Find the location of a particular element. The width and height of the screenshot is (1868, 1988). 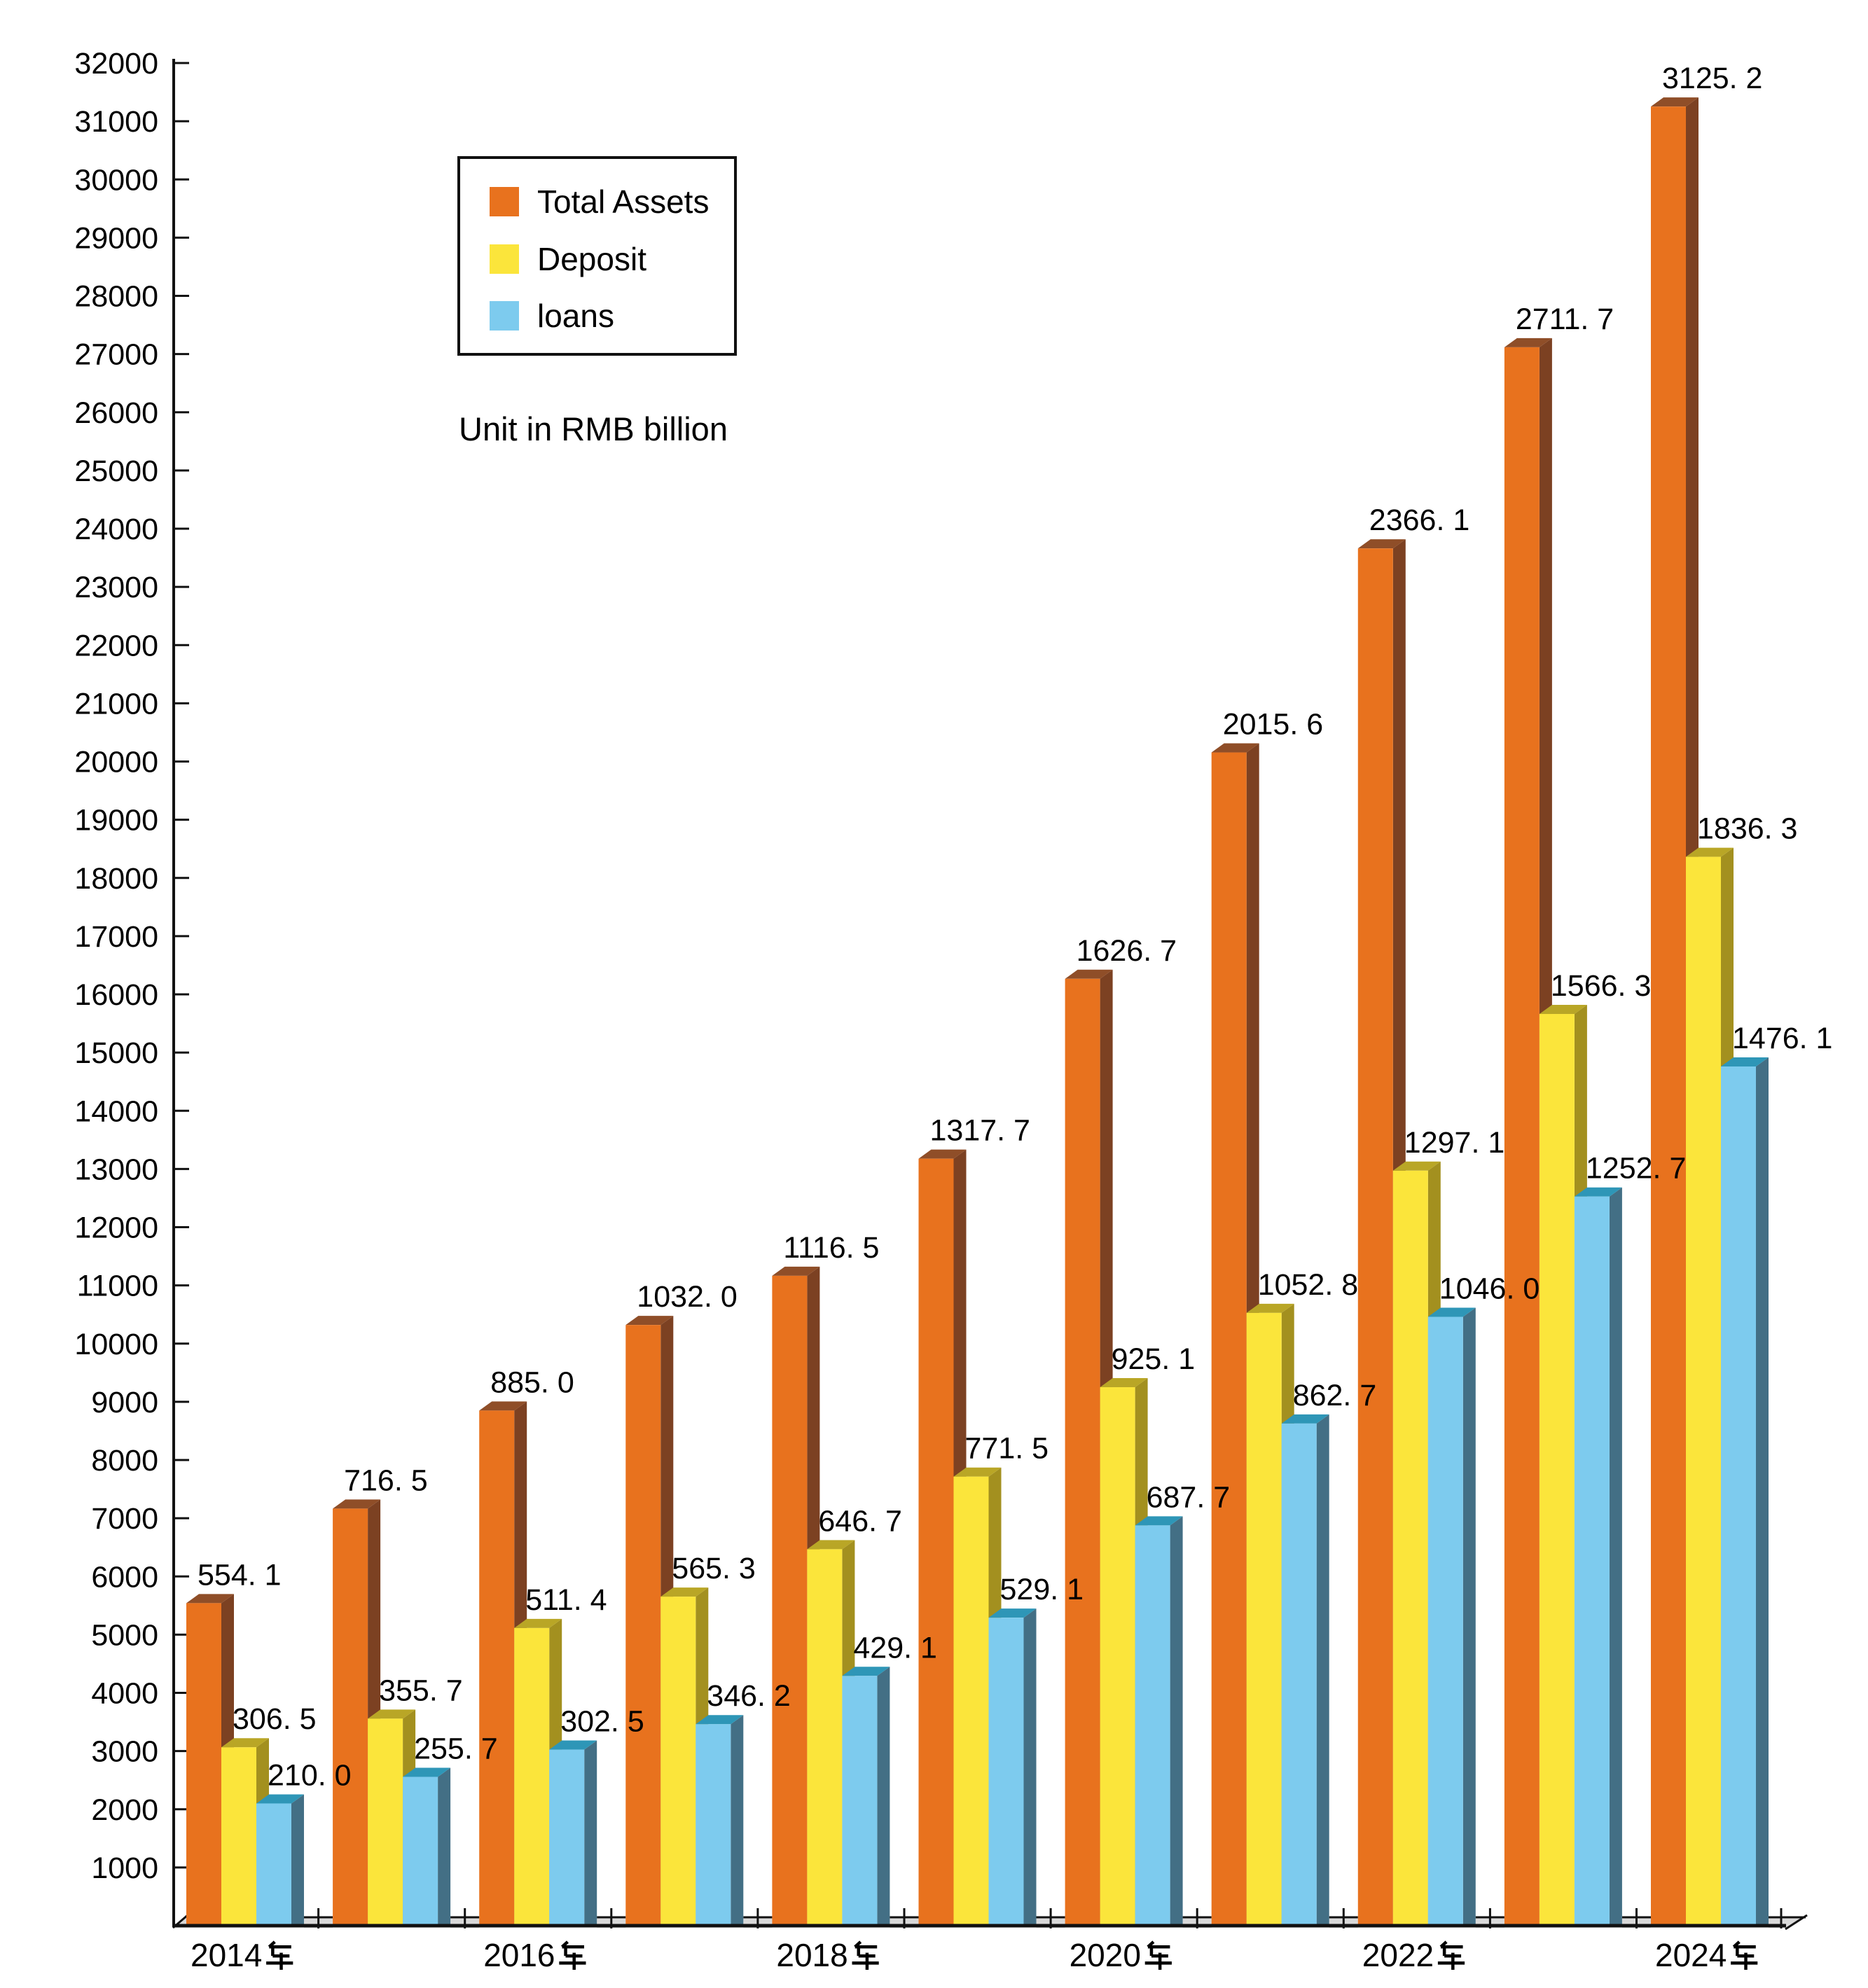

bar-value-label-total-assets-2020年: 1626. 7 is located at coordinates (1127, 951).